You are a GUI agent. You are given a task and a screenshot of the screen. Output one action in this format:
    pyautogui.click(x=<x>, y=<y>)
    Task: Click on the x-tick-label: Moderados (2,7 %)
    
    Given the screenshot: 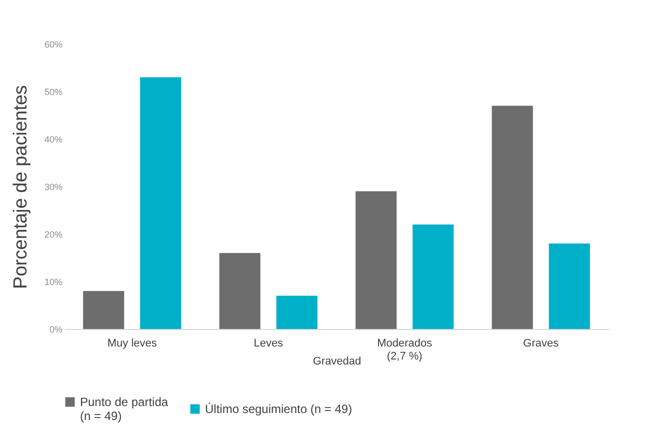 What is the action you would take?
    pyautogui.click(x=405, y=350)
    